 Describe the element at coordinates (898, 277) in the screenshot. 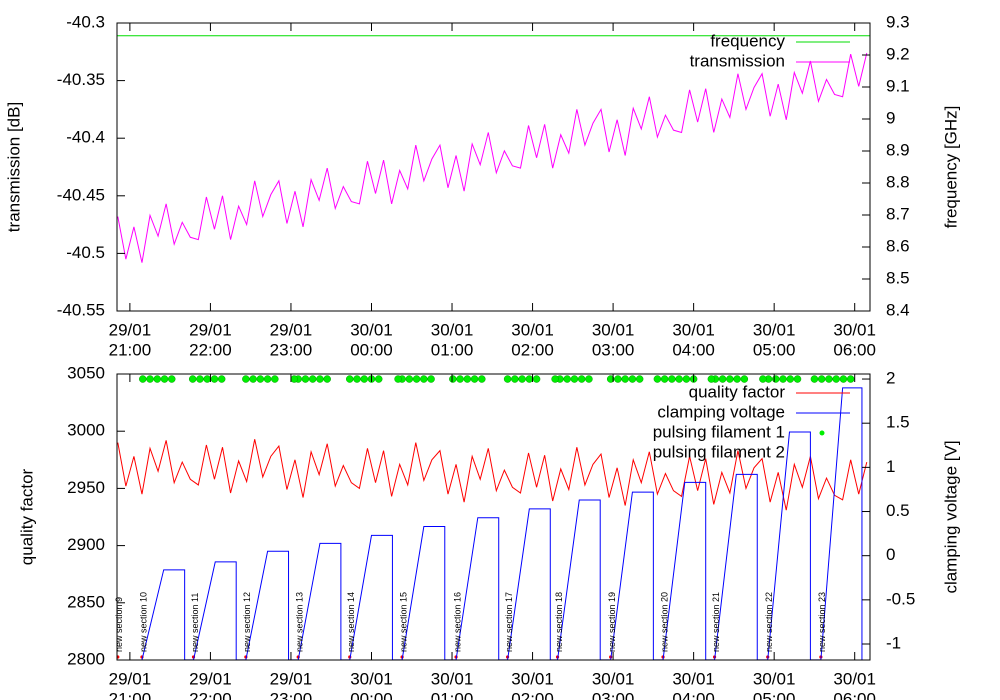

I see `y2-tick-label: 8.5` at that location.